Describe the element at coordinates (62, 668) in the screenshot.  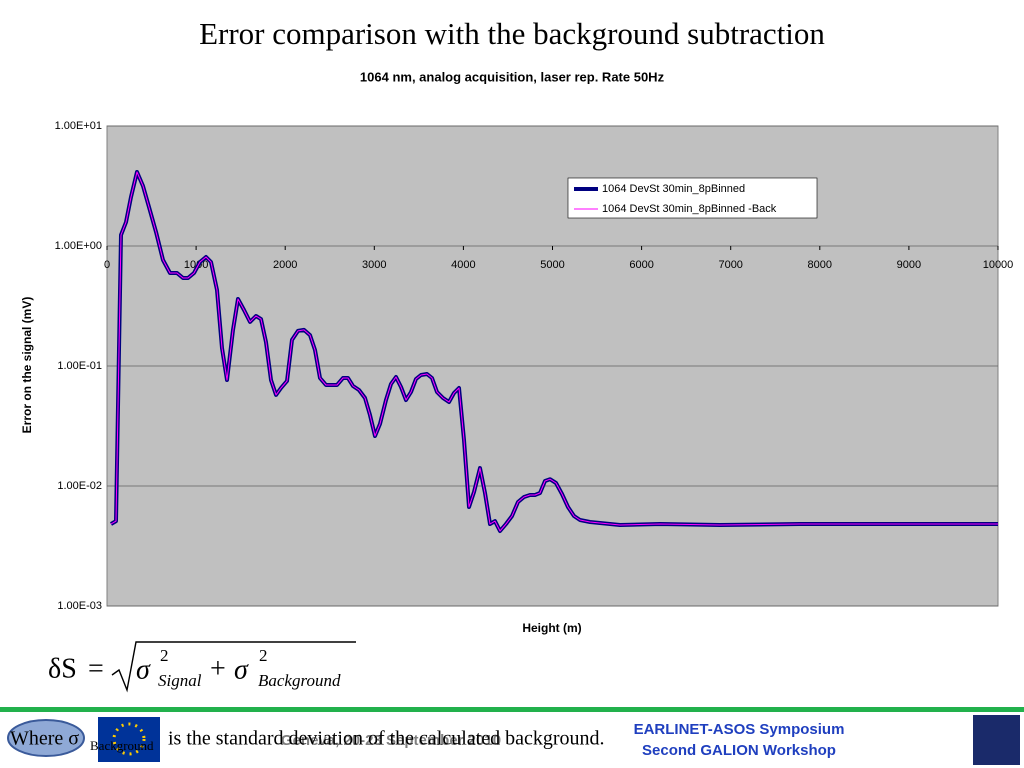
I see `formula-lhs: δS` at that location.